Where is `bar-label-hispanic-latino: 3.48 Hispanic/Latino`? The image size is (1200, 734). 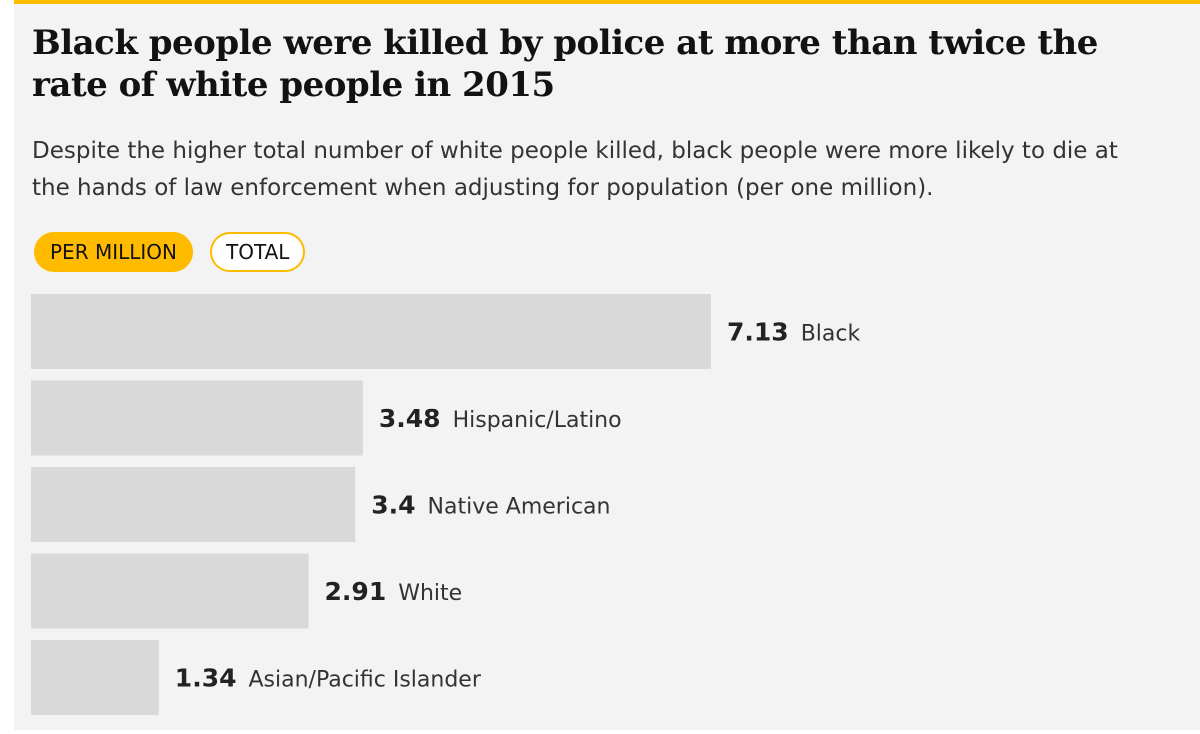 bar-label-hispanic-latino: 3.48 Hispanic/Latino is located at coordinates (500, 418).